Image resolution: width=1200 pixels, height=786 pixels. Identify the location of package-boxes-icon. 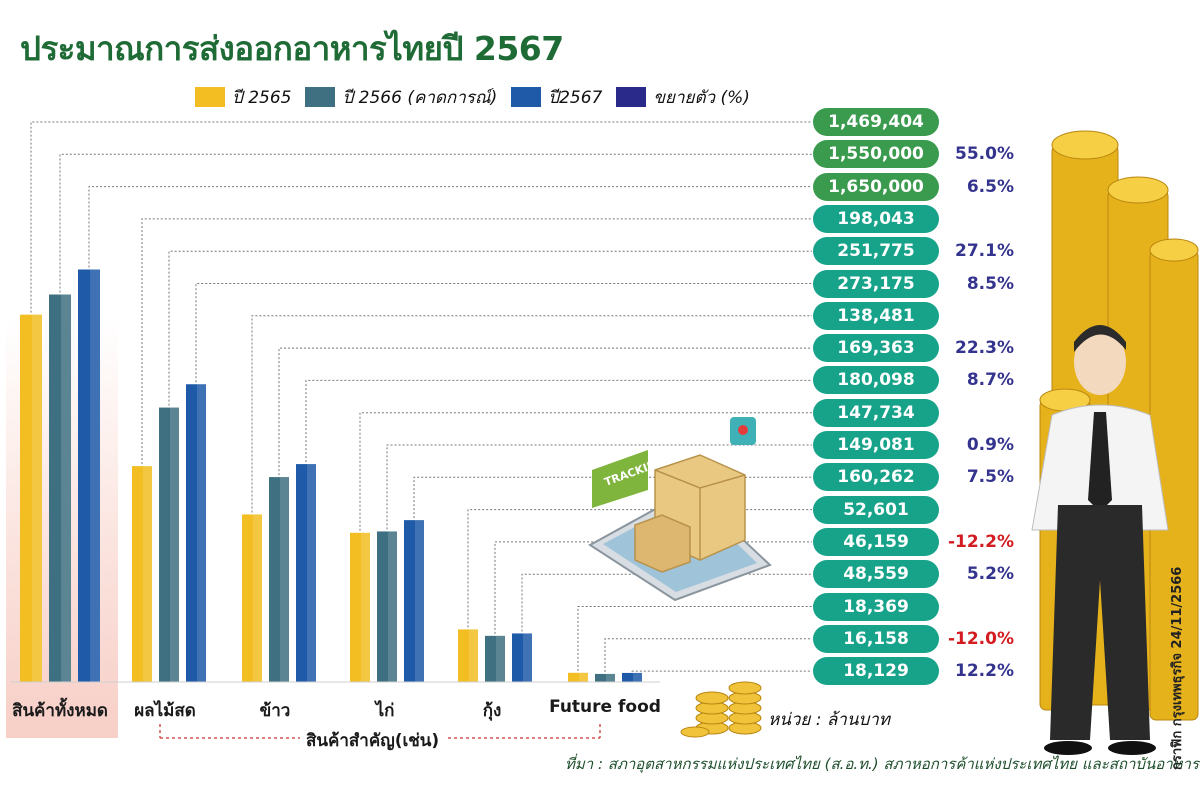
(690, 513).